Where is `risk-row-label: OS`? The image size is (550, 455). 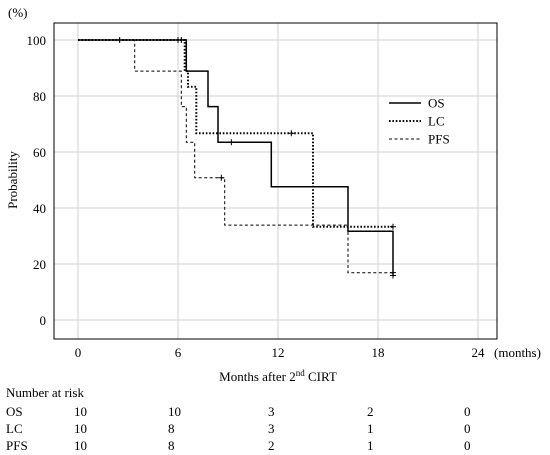 risk-row-label: OS is located at coordinates (14, 411).